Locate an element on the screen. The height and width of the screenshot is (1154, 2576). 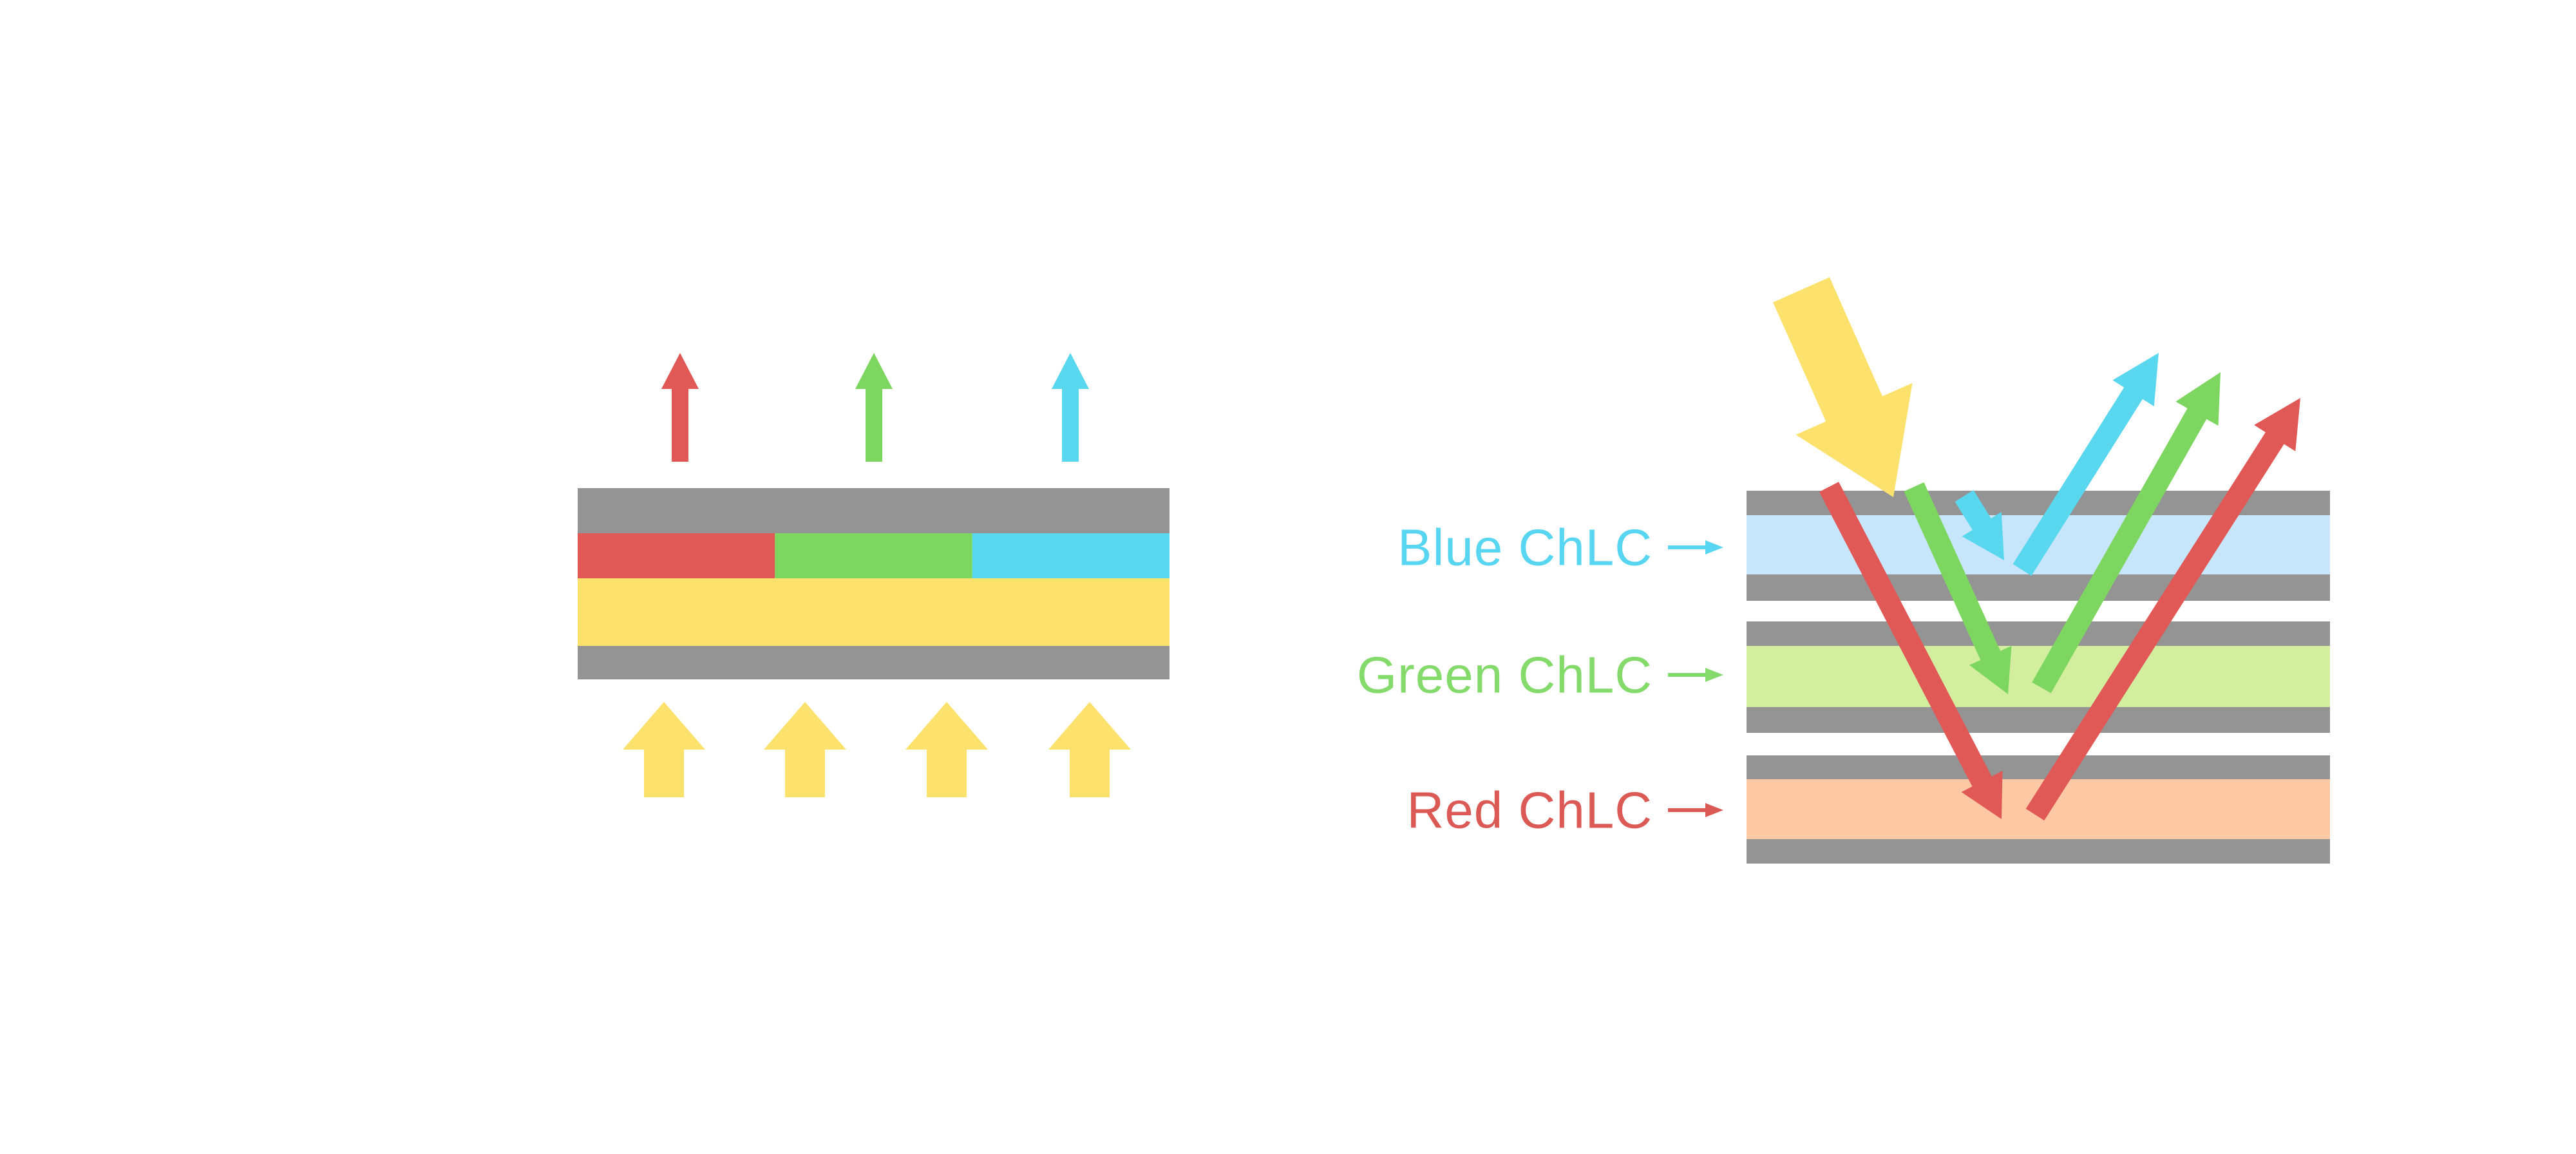
backlight-layer is located at coordinates (874, 612).